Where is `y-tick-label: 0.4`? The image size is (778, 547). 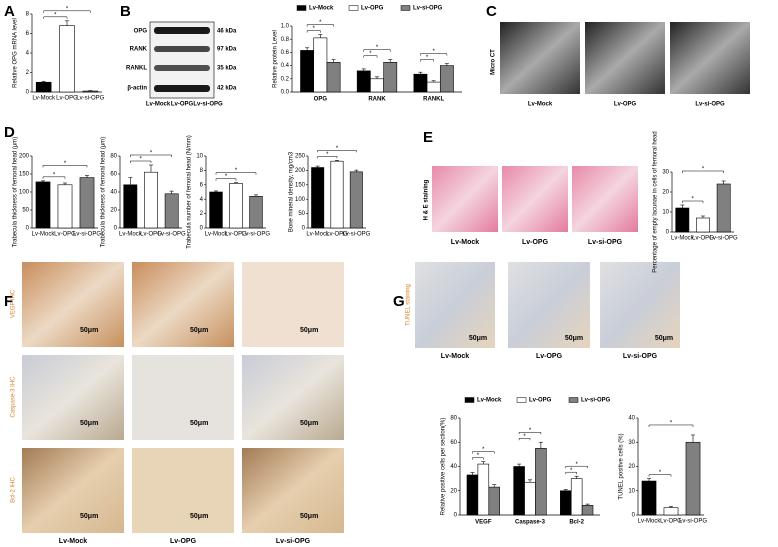
y-tick-label: 0.4 is located at coordinates (285, 66).